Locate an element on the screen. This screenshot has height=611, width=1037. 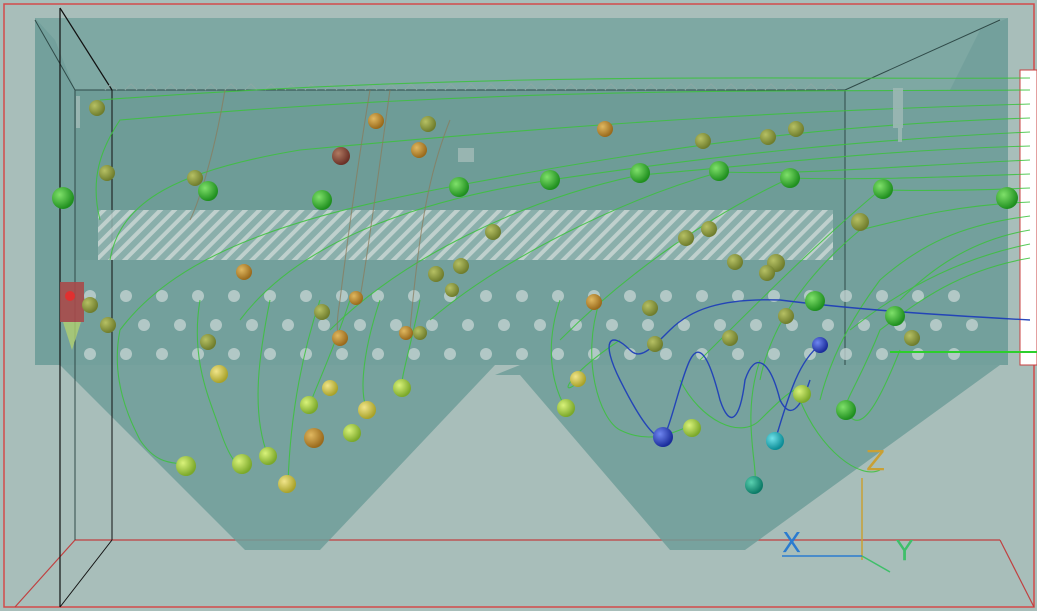
left-inlet is located at coordinates (72, 316).